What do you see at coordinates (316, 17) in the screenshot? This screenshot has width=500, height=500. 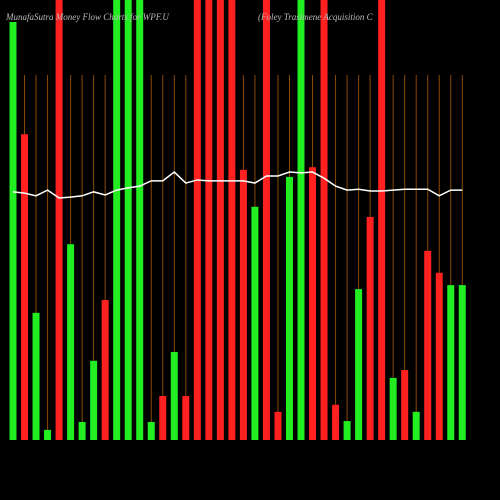 I see `chart-subtitle: (Foley Trasimene Acquisition C` at bounding box center [316, 17].